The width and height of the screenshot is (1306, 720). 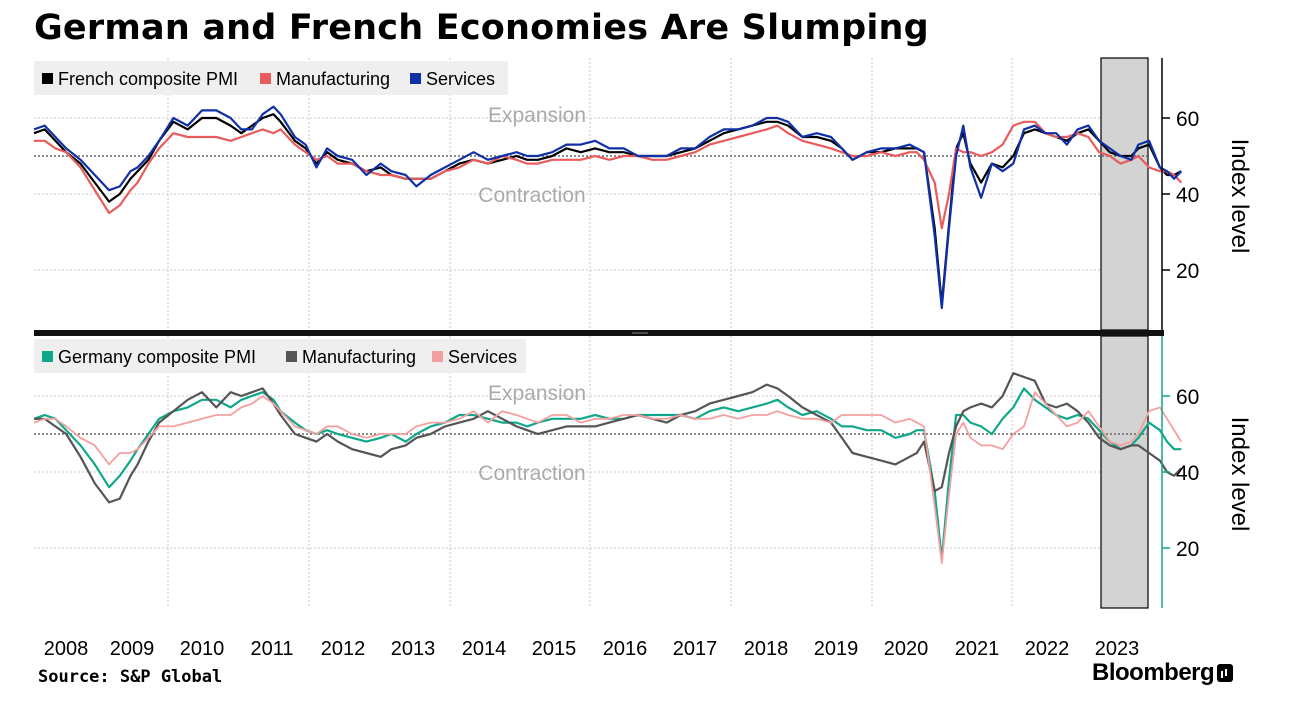 I want to click on bloomberg-logo: Bloomberg, so click(x=1163, y=673).